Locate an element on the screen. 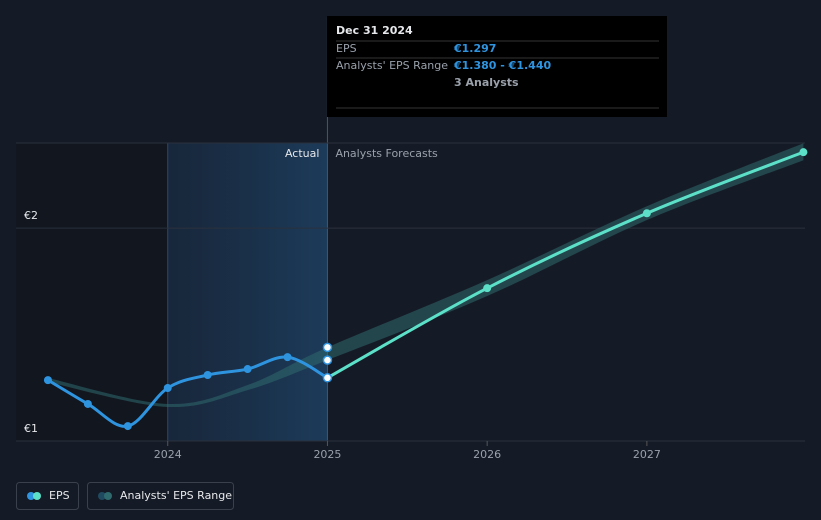  tooltip-note: 3 Analysts is located at coordinates (486, 82).